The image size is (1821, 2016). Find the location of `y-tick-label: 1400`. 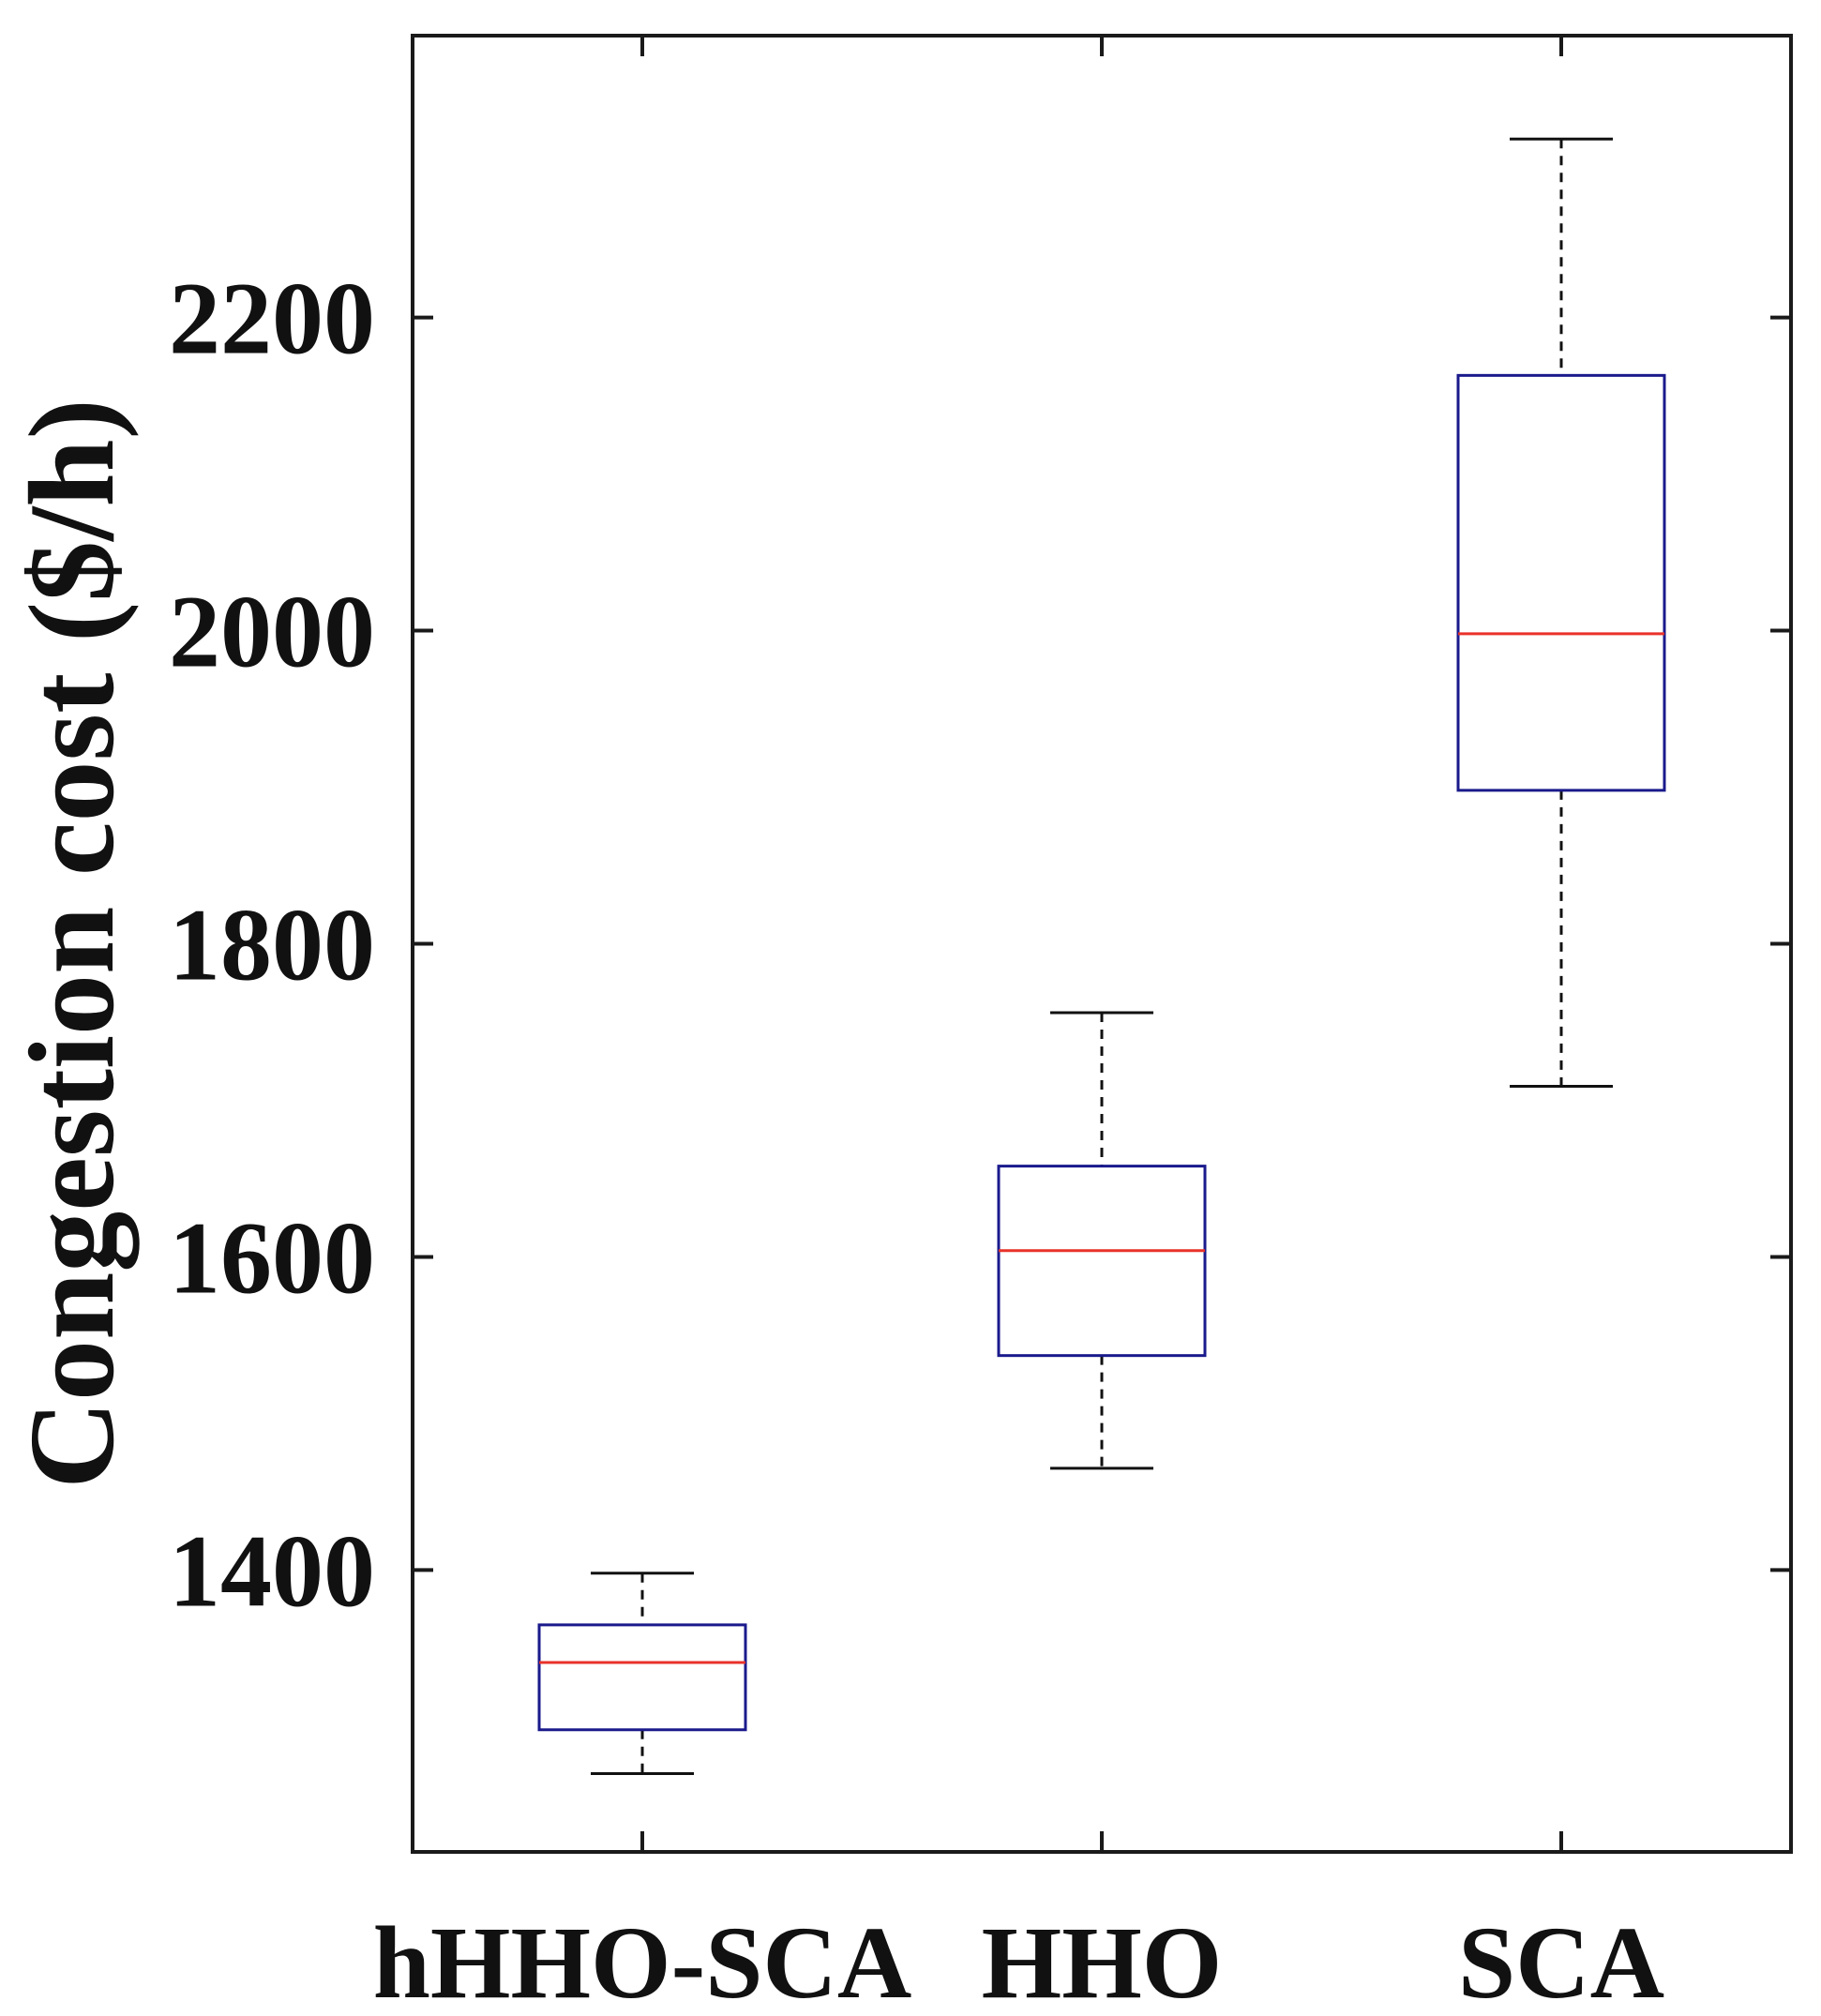

y-tick-label: 1400 is located at coordinates (272, 1570).